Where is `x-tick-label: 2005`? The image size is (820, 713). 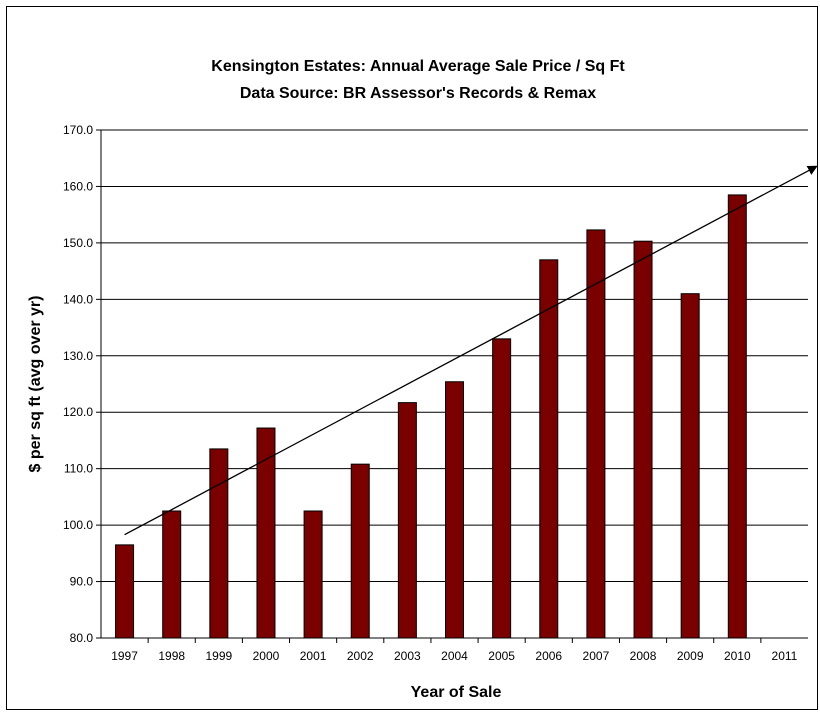 x-tick-label: 2005 is located at coordinates (501, 656).